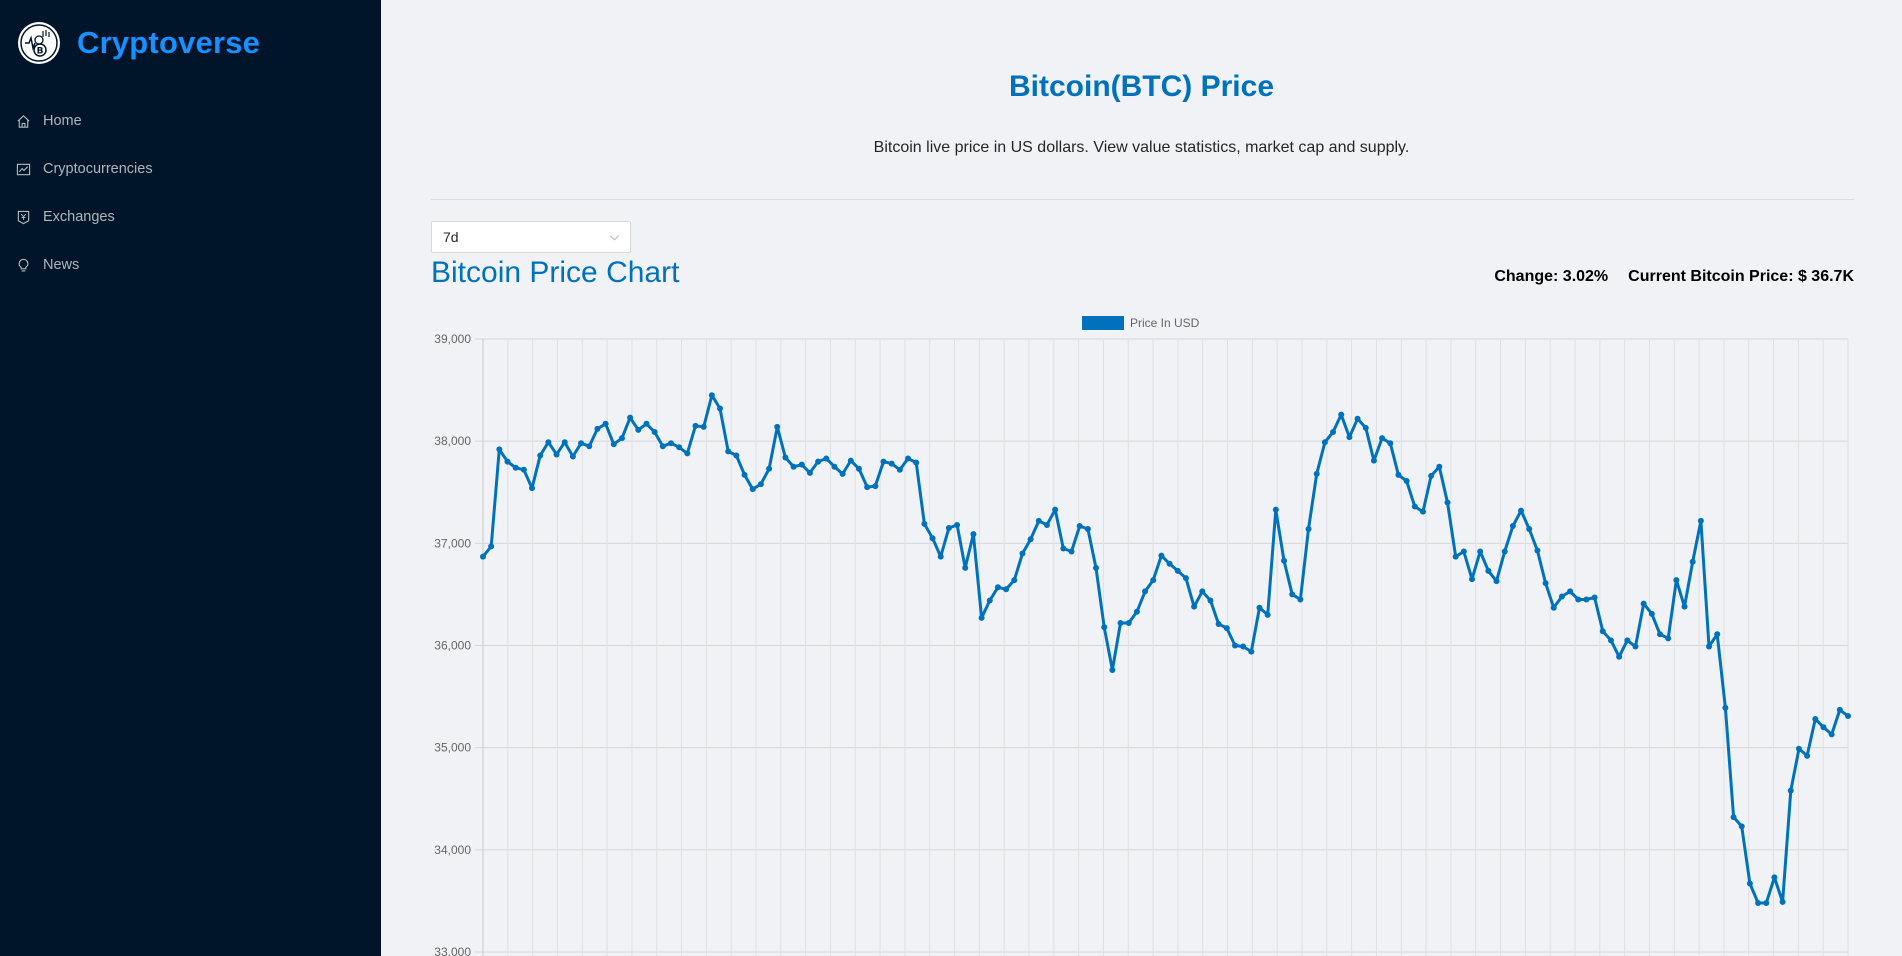 The height and width of the screenshot is (956, 1902). Describe the element at coordinates (555, 272) in the screenshot. I see `chart-title: Bitcoin Price Chart` at that location.